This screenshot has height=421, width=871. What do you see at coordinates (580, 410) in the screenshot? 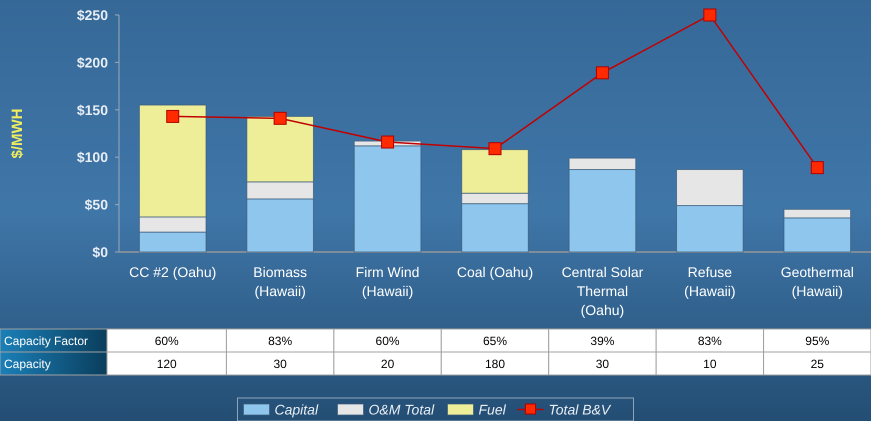
I see `legend-label: Total B&V` at bounding box center [580, 410].